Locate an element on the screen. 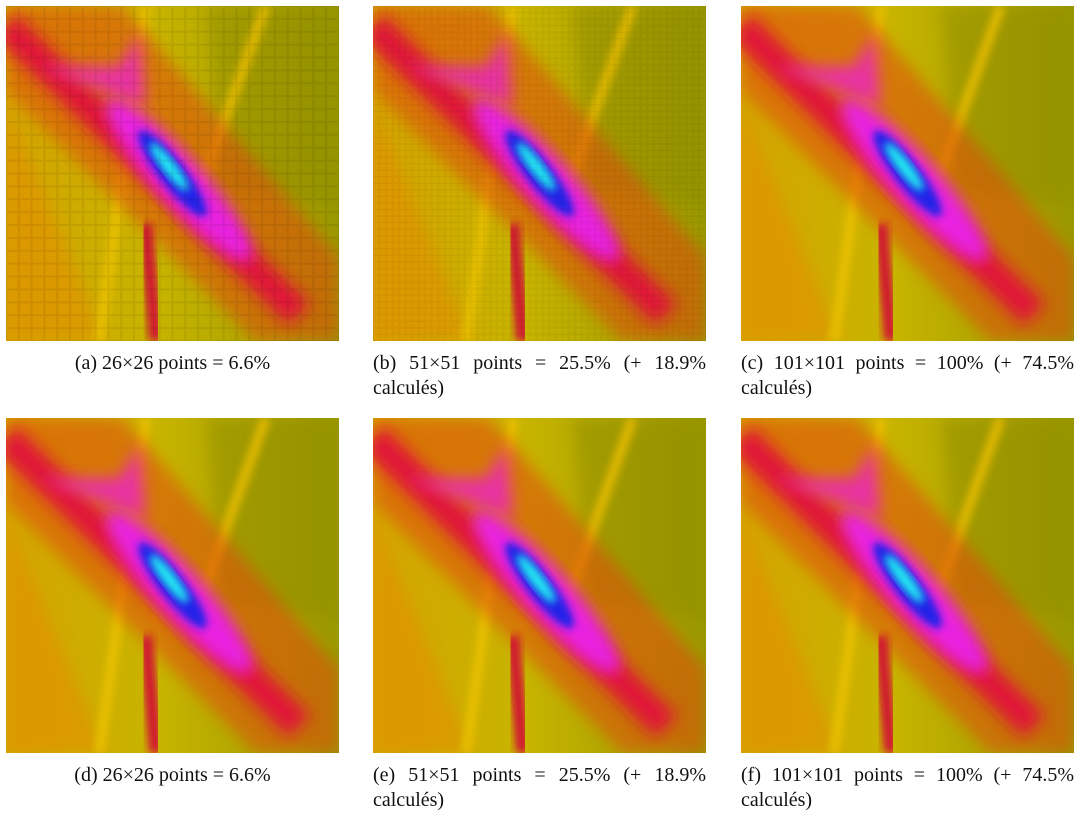  caption: (a) 26×26 points = 6.6% is located at coordinates (172, 363).